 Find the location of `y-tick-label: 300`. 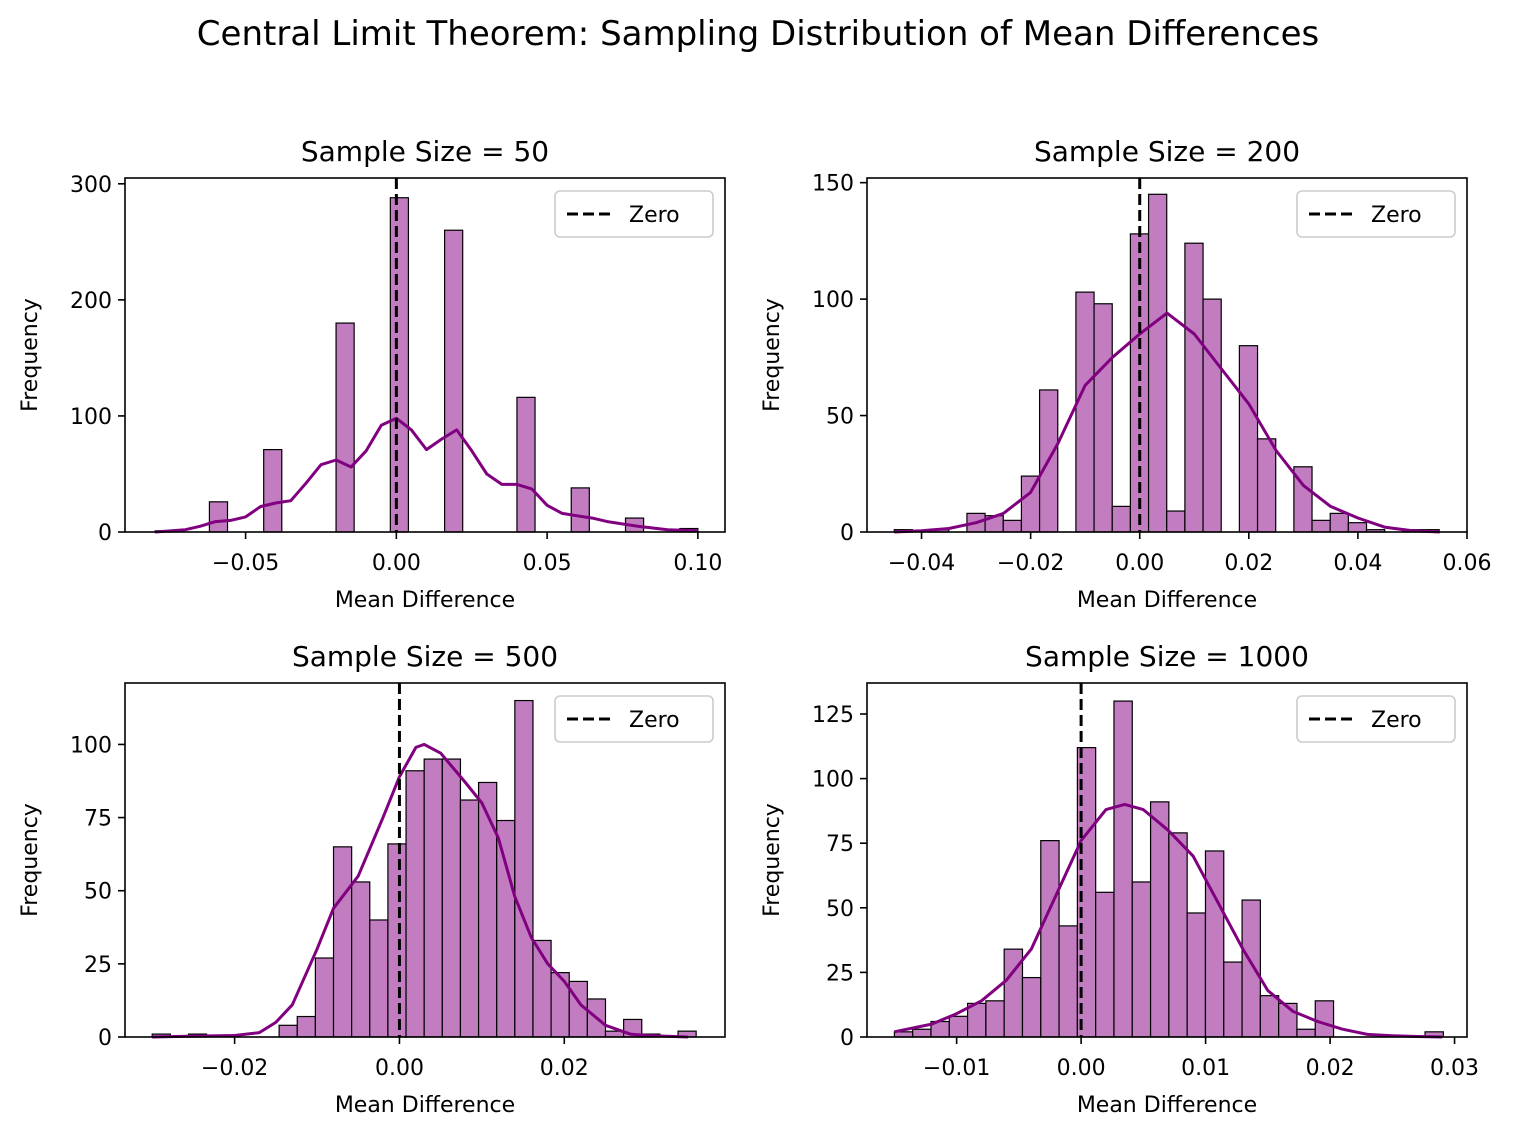

y-tick-label: 300 is located at coordinates (91, 185).